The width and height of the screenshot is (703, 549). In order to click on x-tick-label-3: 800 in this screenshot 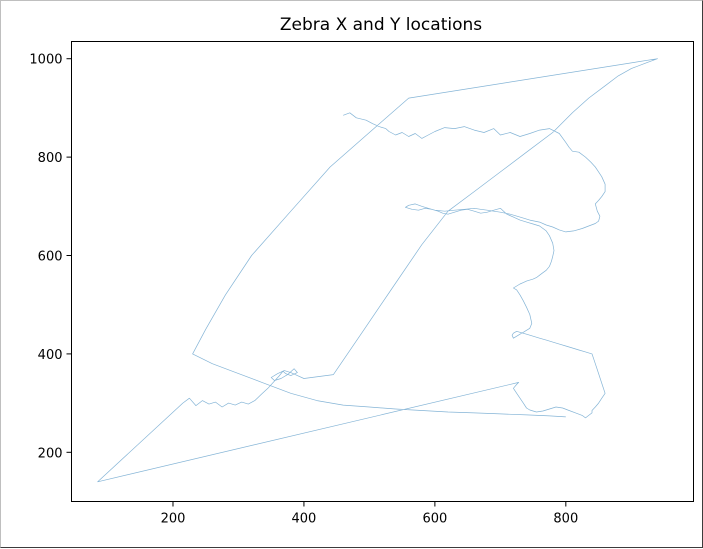, I will do `click(565, 519)`.